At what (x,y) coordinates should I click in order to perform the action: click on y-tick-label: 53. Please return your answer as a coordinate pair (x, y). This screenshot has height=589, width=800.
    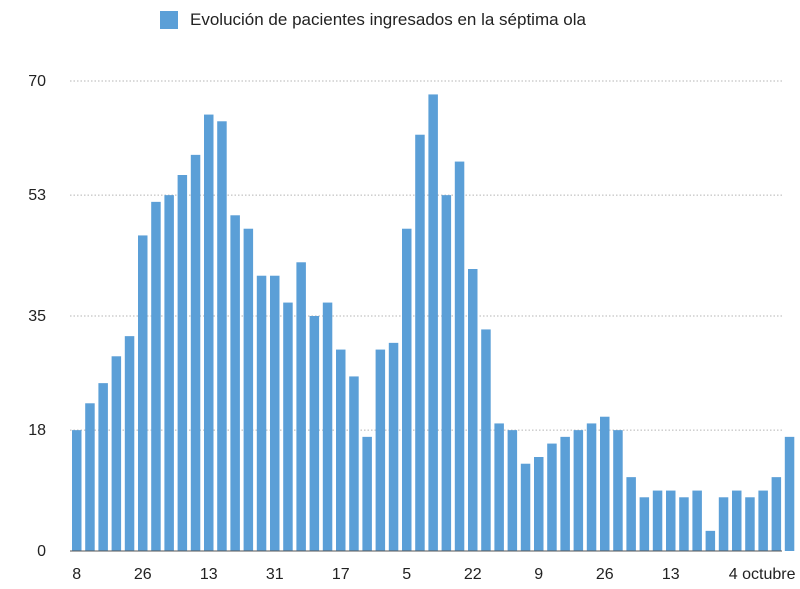
    Looking at the image, I should click on (37, 195).